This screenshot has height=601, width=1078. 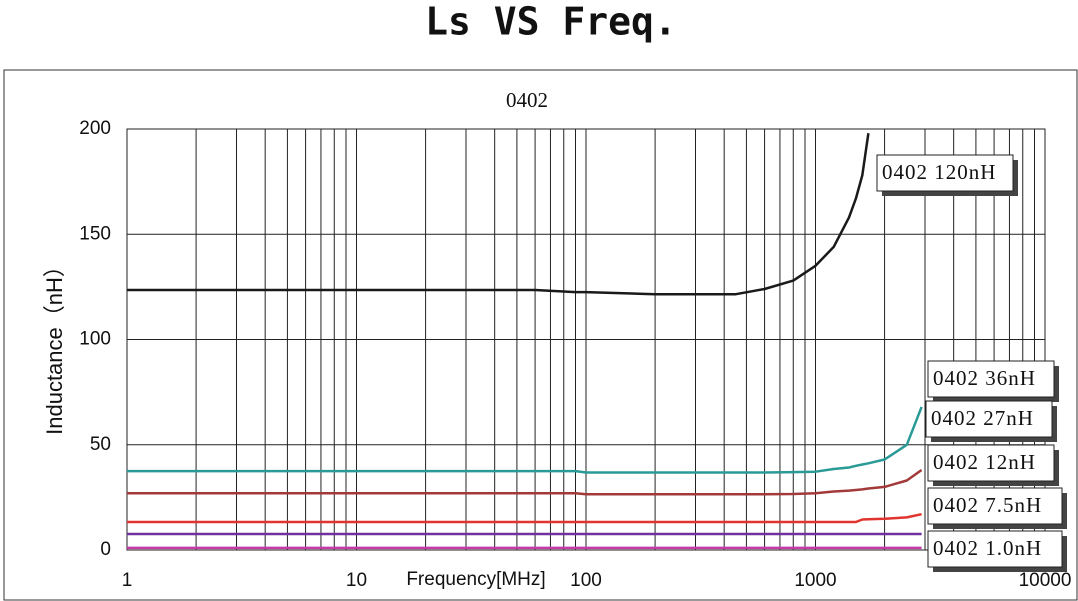 I want to click on legend-item: 0402 36nH, so click(x=993, y=381).